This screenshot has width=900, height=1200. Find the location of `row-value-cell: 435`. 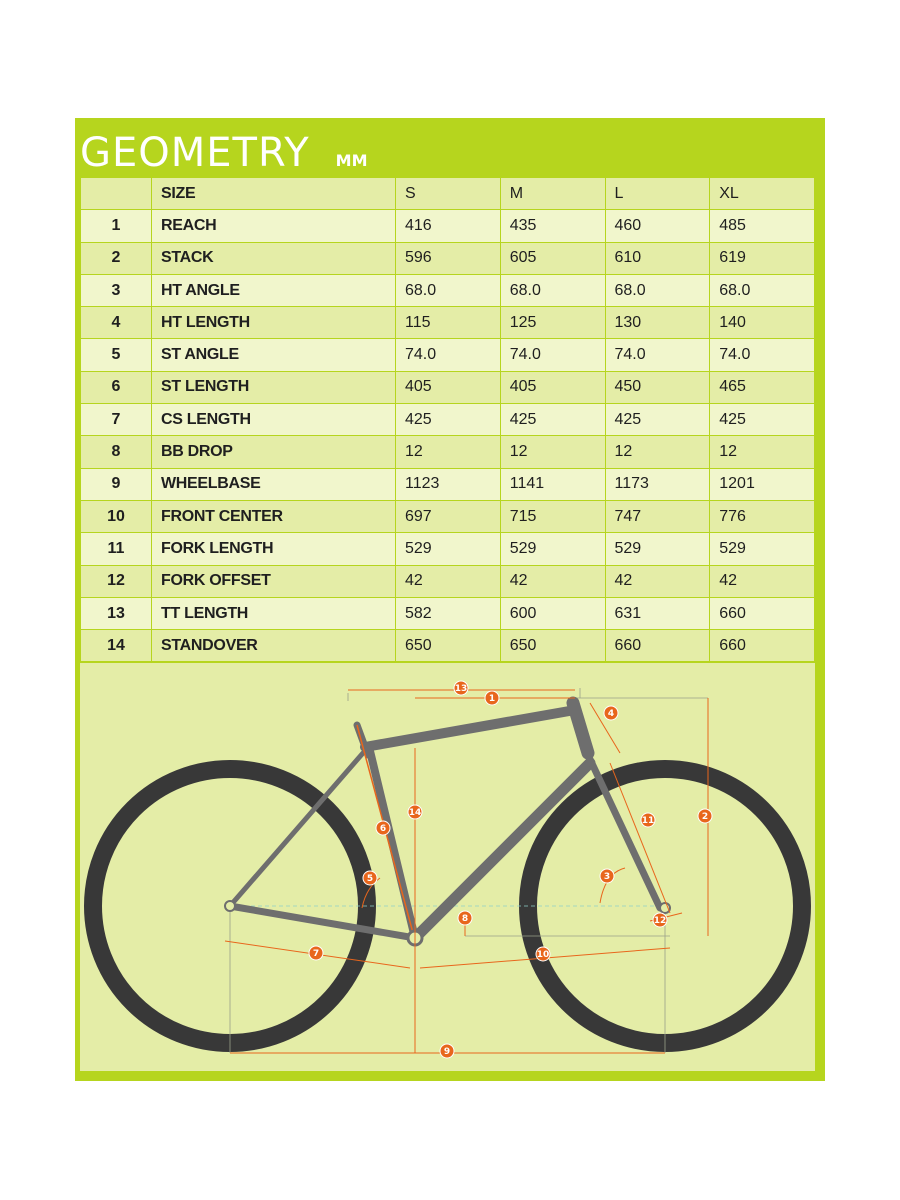

row-value-cell: 435 is located at coordinates (552, 226).